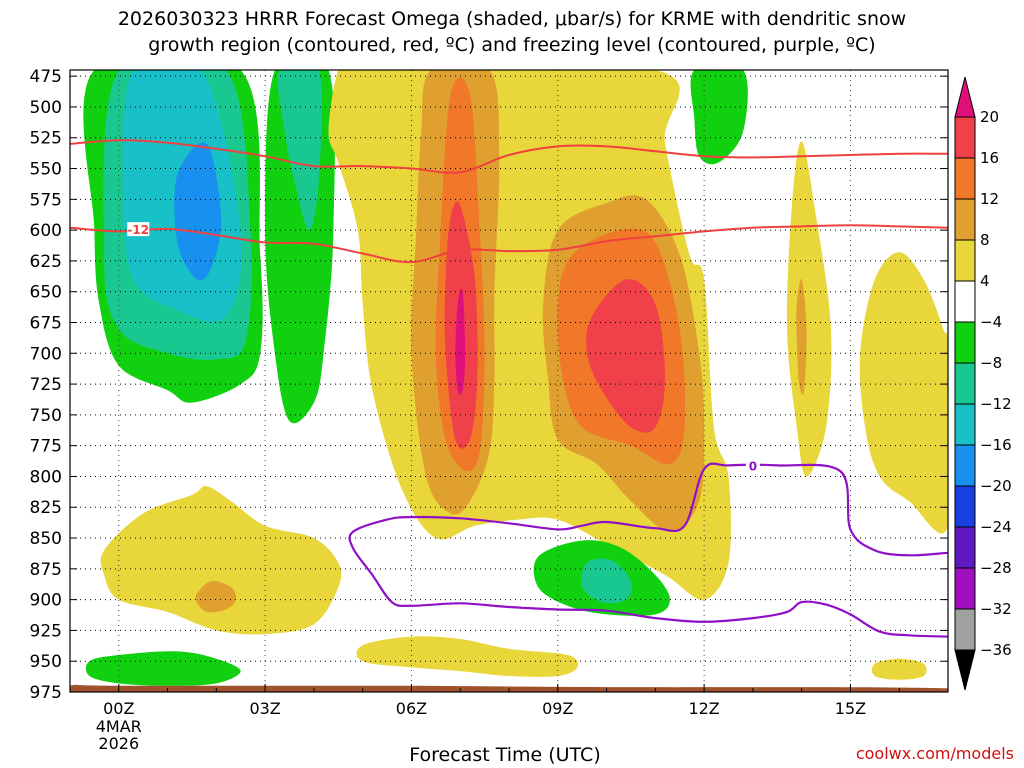 Image resolution: width=1024 pixels, height=768 pixels. Describe the element at coordinates (46, 662) in the screenshot. I see `y-tick-label-950: 950` at that location.